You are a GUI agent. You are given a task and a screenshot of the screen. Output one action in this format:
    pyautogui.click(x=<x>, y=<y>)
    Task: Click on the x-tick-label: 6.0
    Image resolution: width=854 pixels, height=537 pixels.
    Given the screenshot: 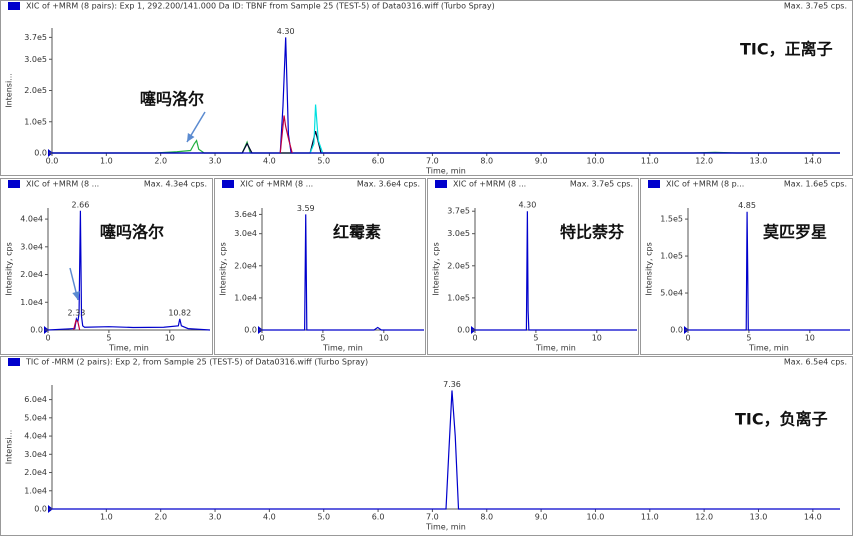 What is the action you would take?
    pyautogui.click(x=378, y=517)
    